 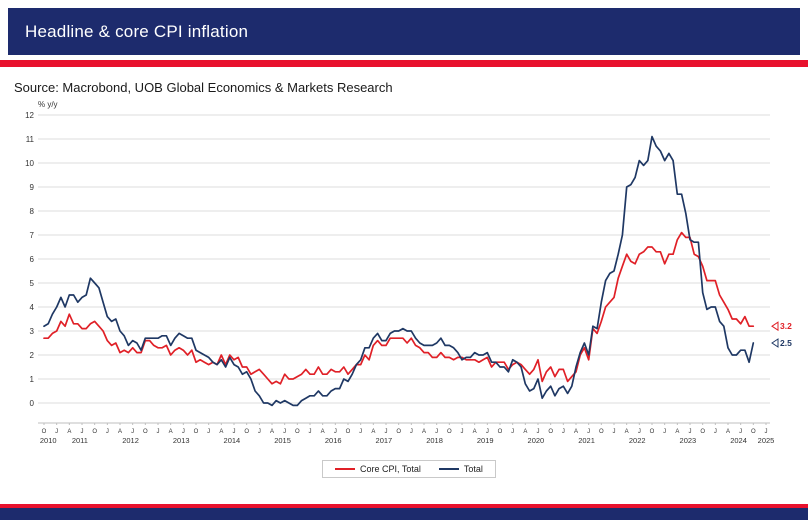 What do you see at coordinates (32, 235) in the screenshot?
I see `ytick-label: 7` at bounding box center [32, 235].